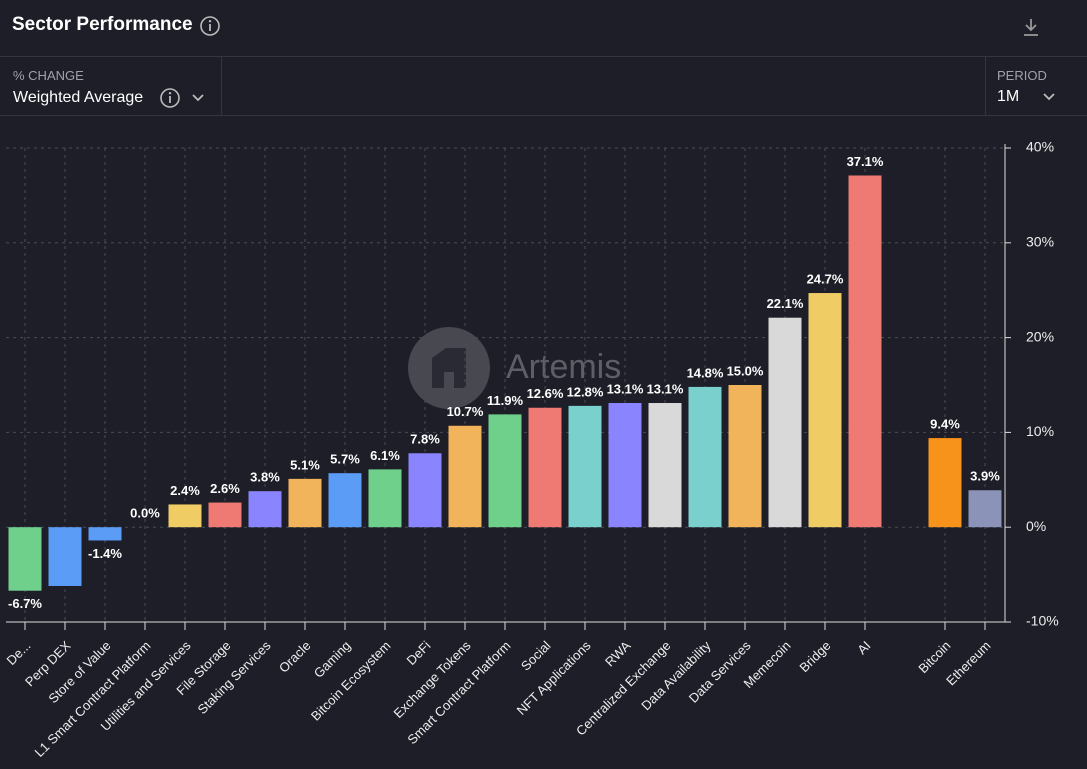 This screenshot has height=769, width=1087. Describe the element at coordinates (432, 679) in the screenshot. I see `x-tick-label: Exchange Tokens` at that location.